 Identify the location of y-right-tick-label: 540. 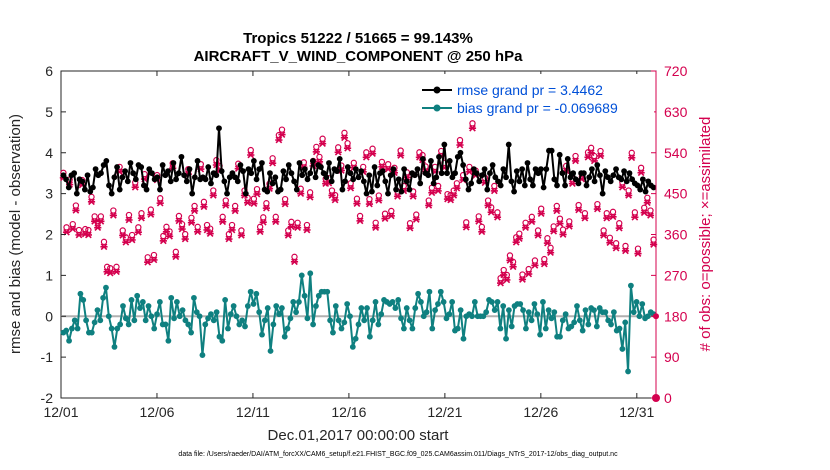
(676, 153).